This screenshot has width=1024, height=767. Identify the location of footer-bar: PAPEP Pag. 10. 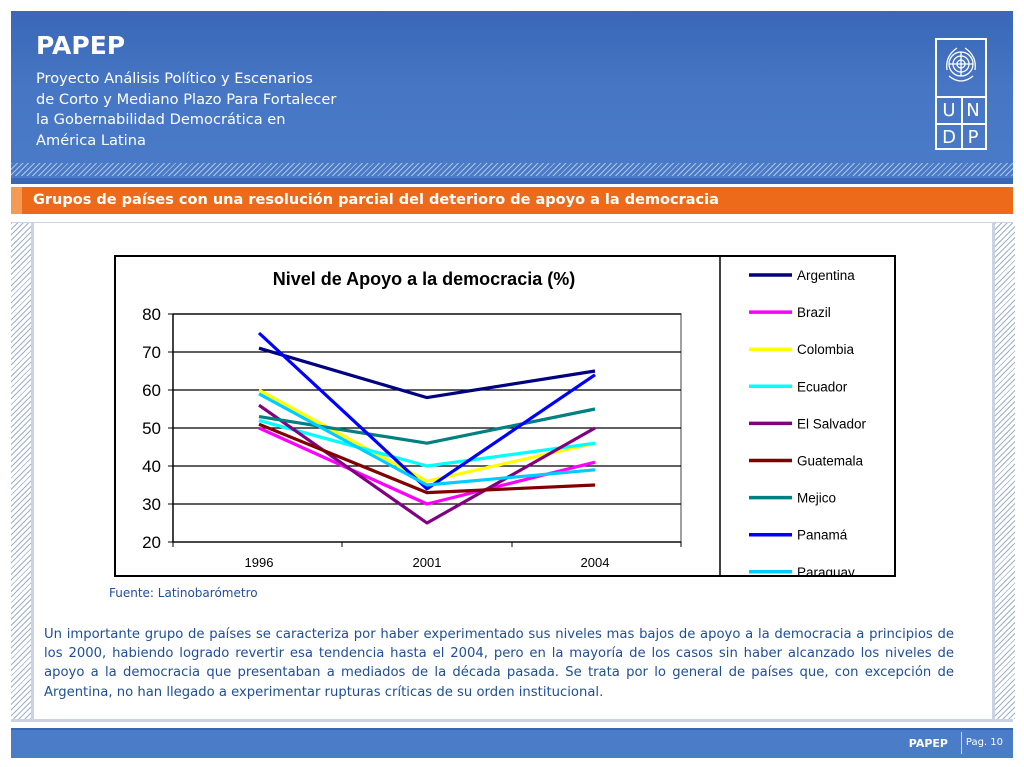
(512, 743).